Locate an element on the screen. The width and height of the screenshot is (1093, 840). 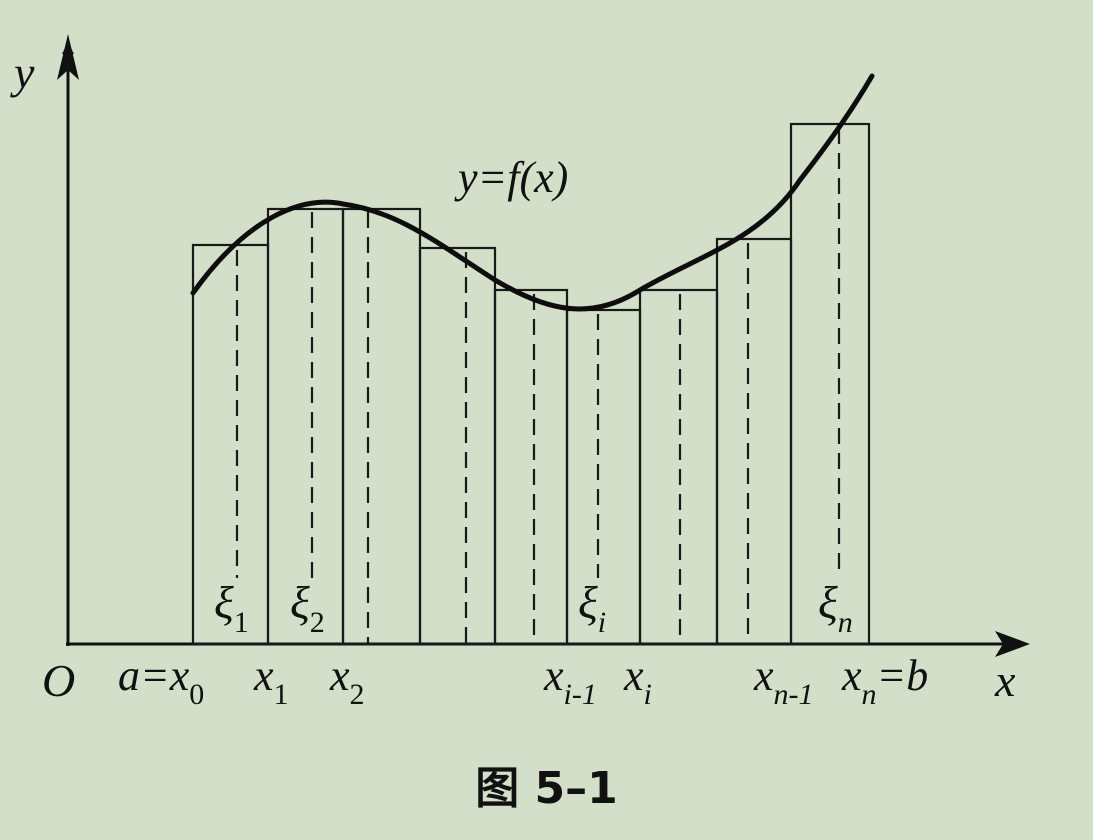
tick-label-sub: 0 is located at coordinates (196, 694).